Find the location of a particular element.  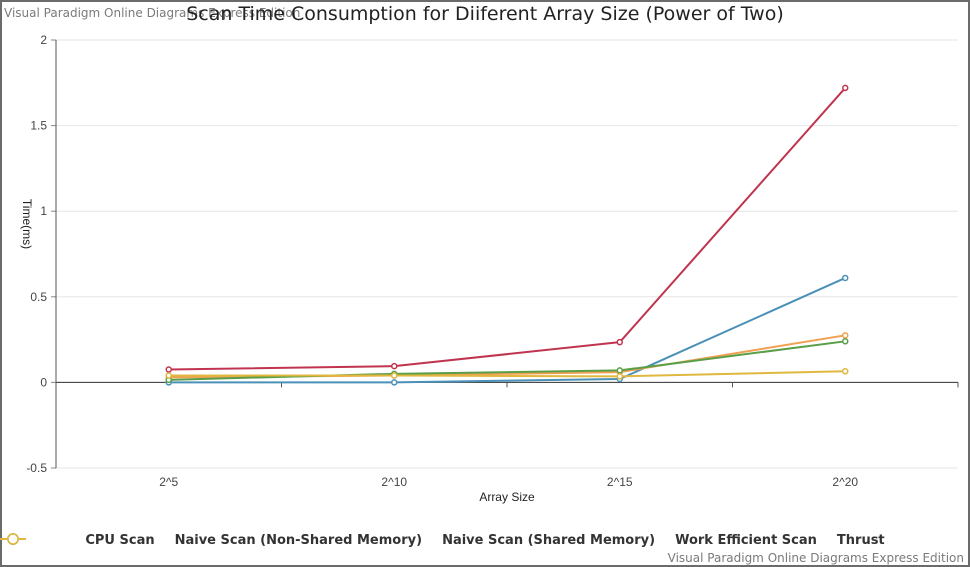

y-tick-label: 0 is located at coordinates (43, 382).